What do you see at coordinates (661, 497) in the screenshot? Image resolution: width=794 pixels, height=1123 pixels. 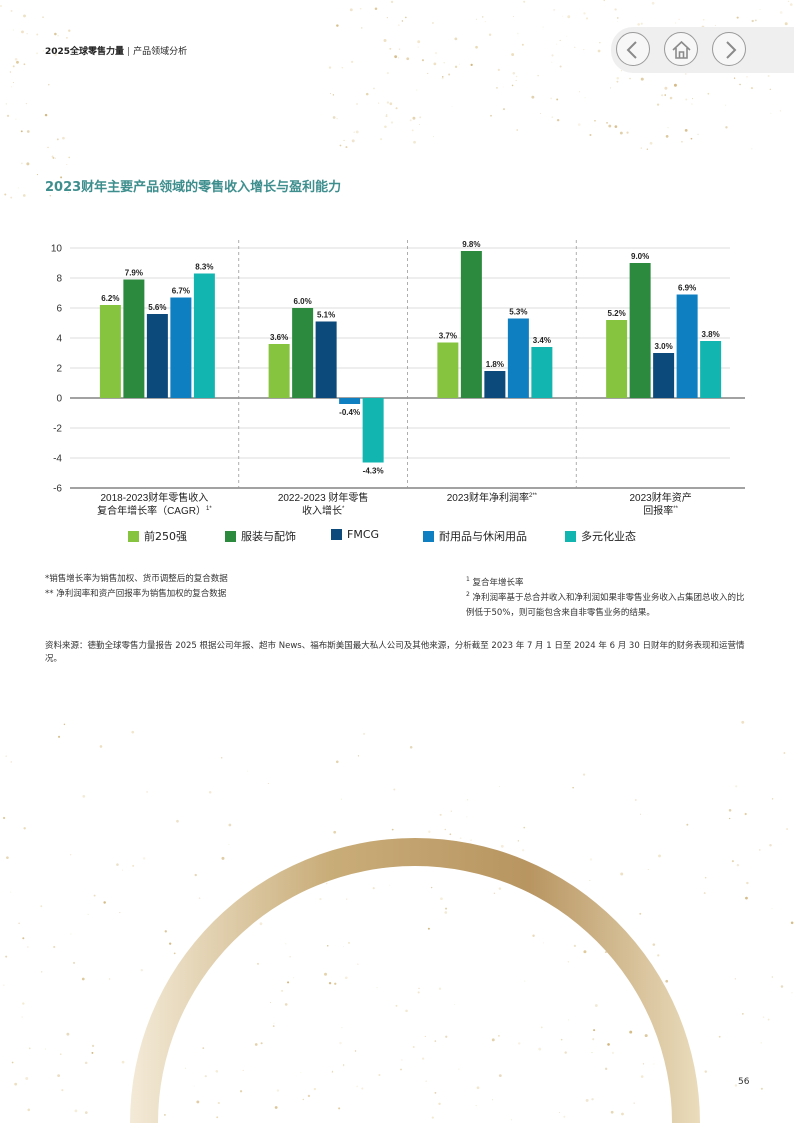 I see `x-category-label: 2023财年资产` at bounding box center [661, 497].